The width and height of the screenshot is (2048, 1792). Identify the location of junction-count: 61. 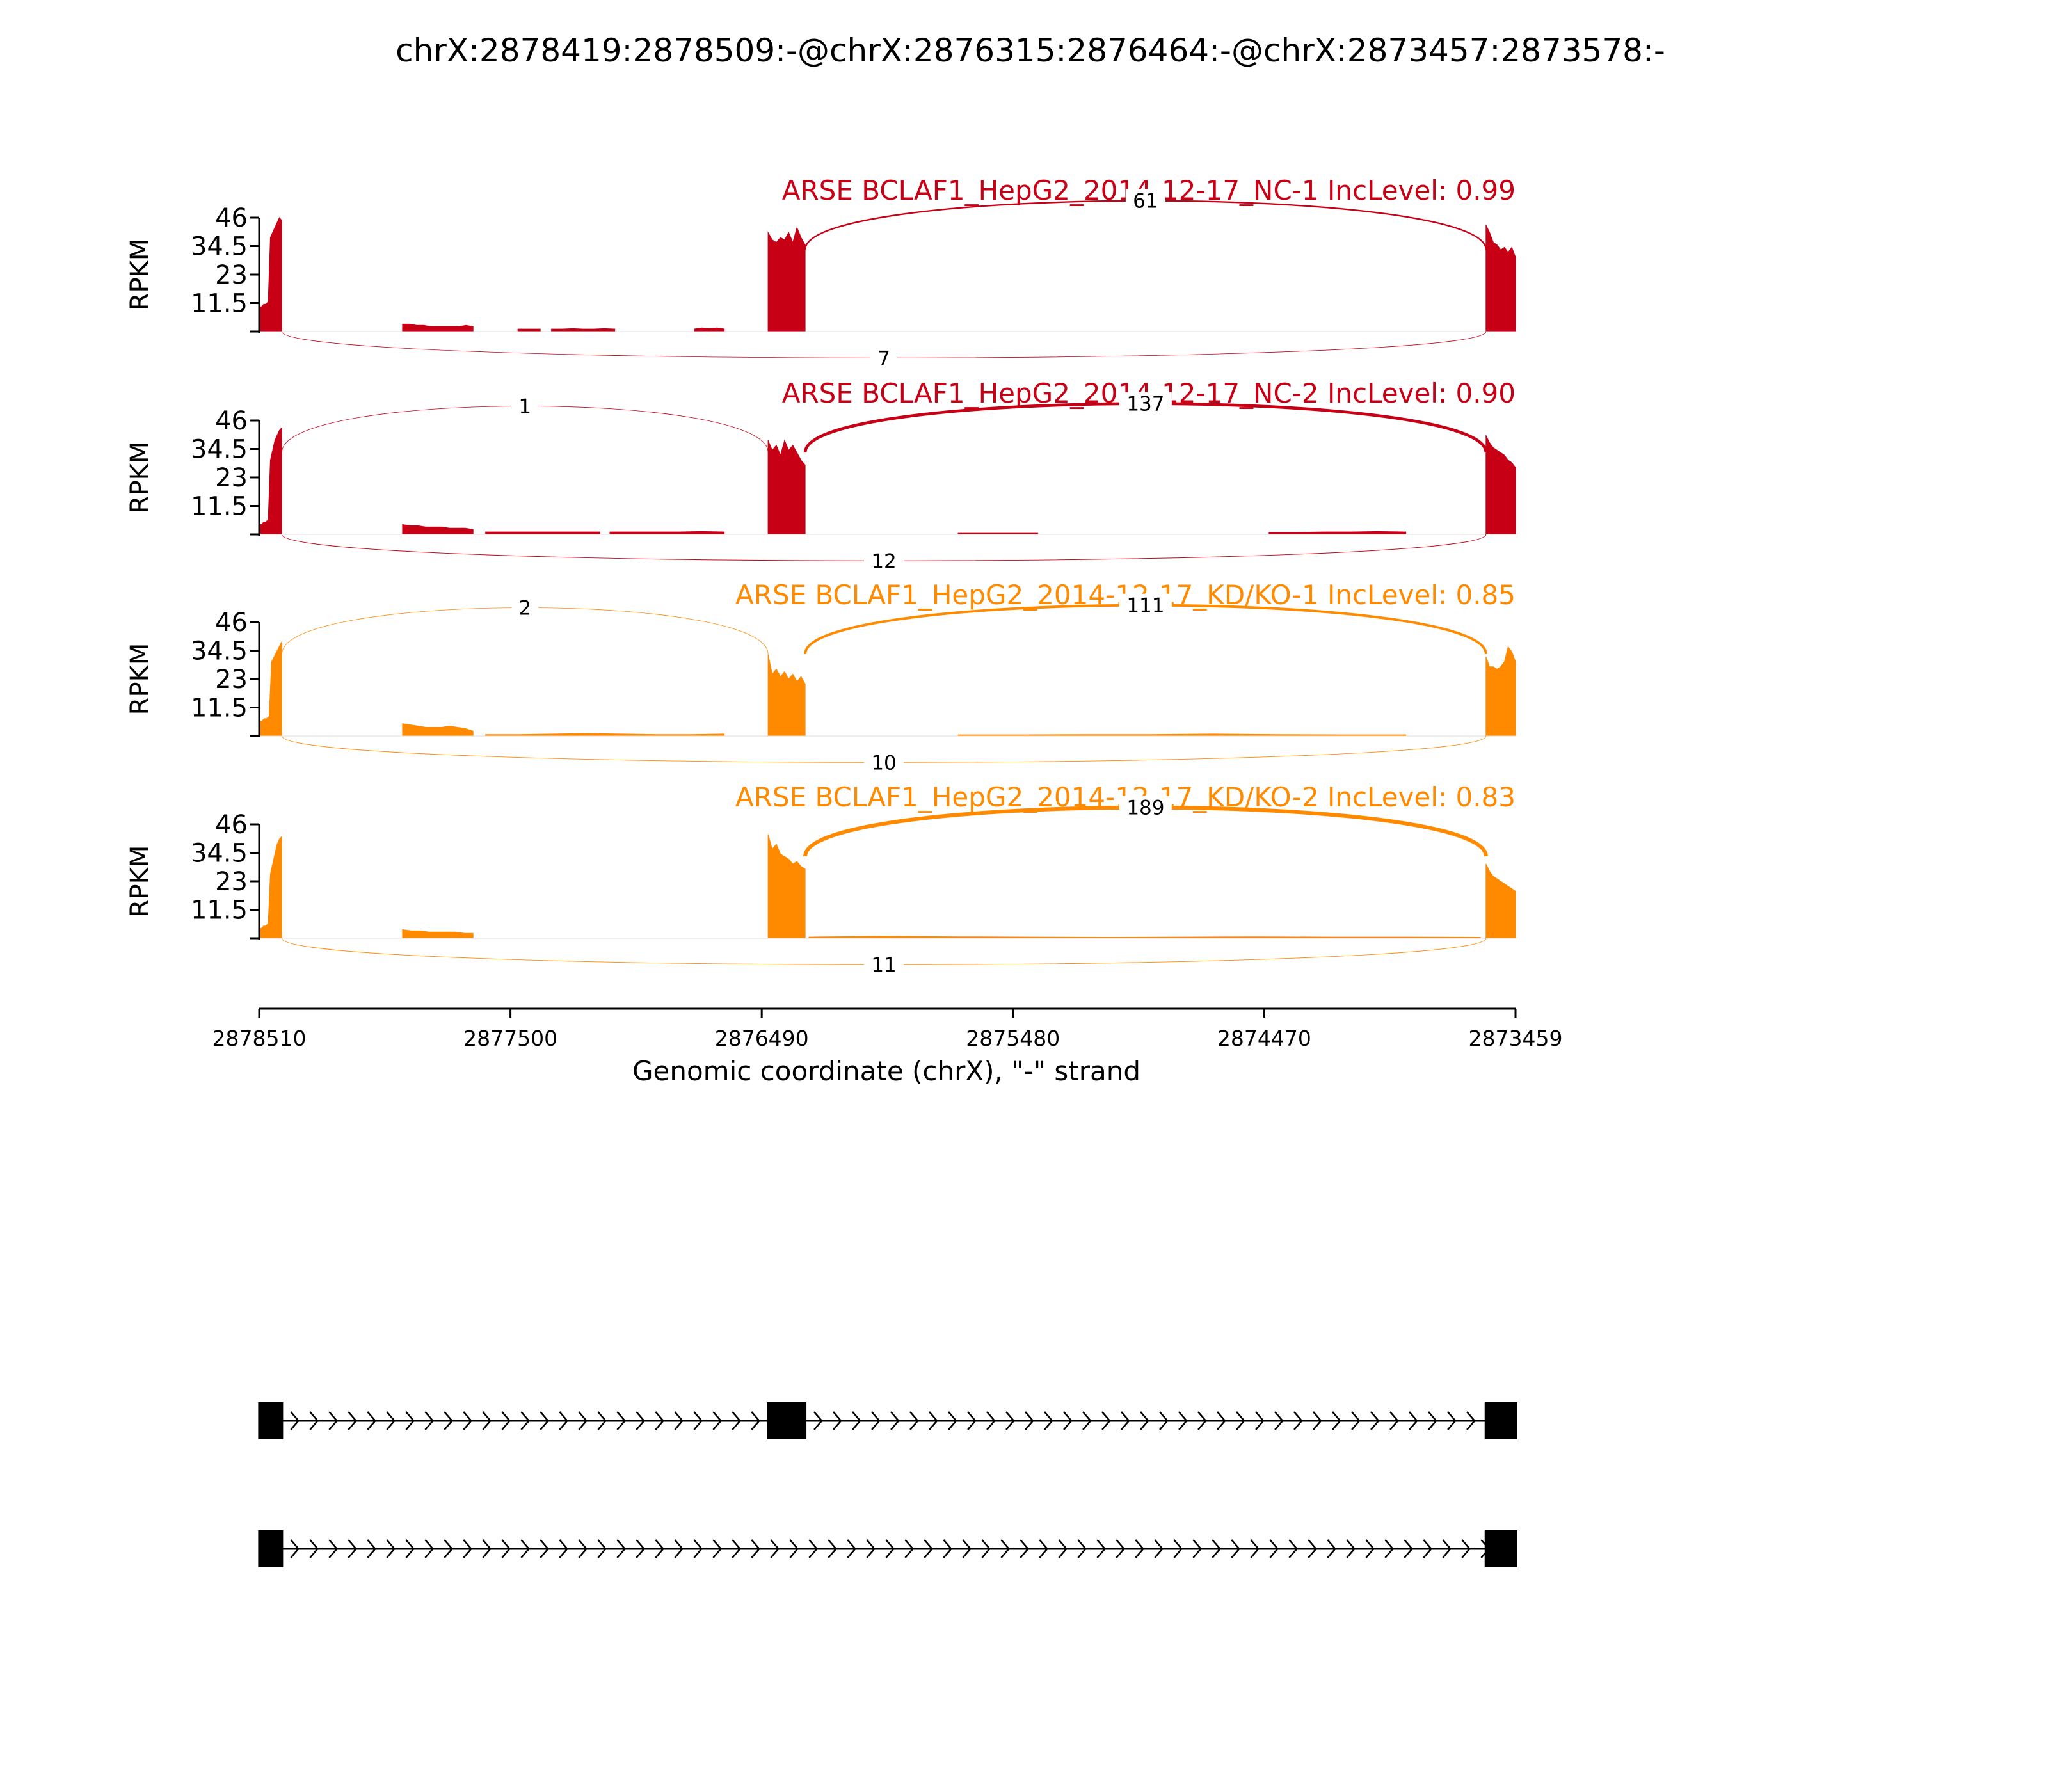
(1145, 201).